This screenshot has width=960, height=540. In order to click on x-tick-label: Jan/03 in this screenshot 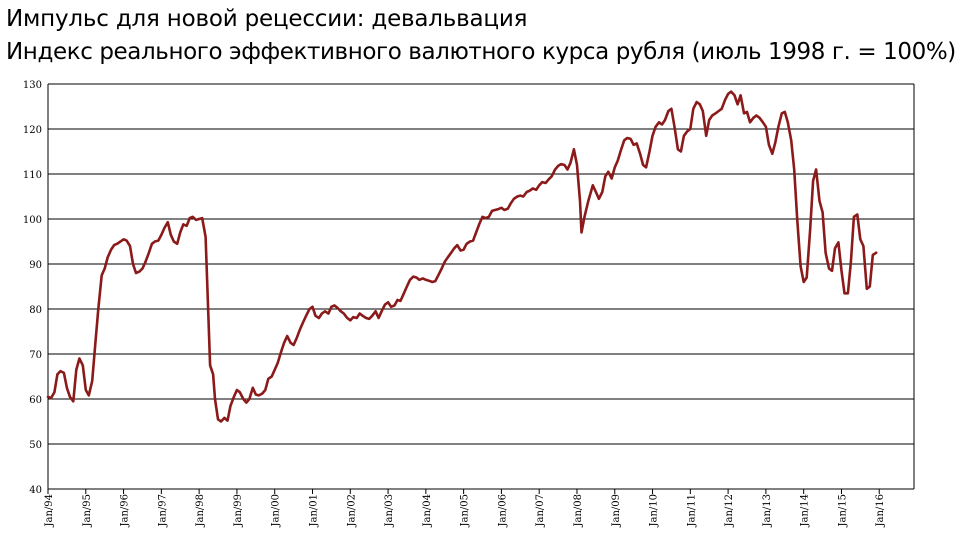, I will do `click(389, 511)`.